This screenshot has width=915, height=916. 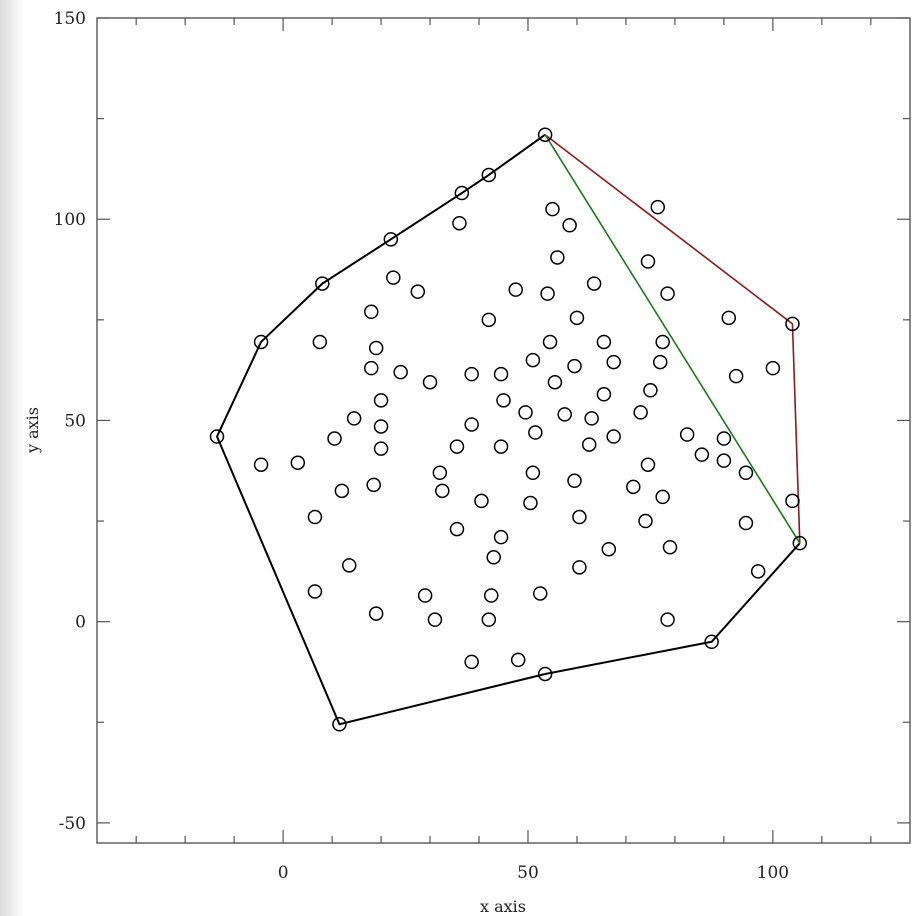 What do you see at coordinates (72, 824) in the screenshot?
I see `y-tick-label: -50` at bounding box center [72, 824].